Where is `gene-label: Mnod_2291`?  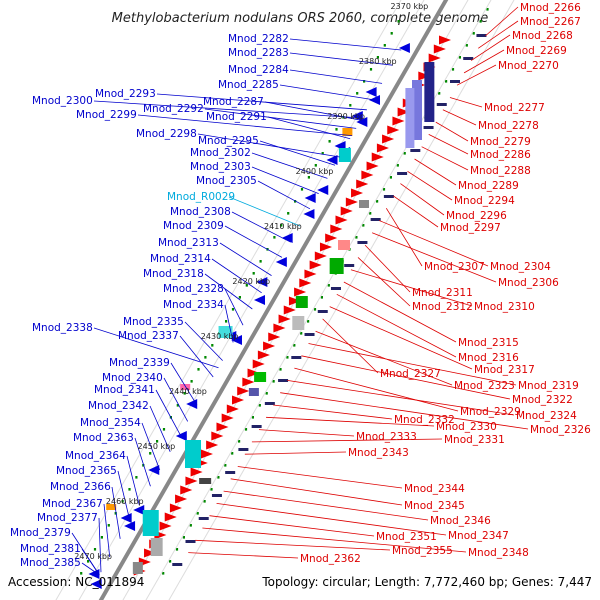 gene-label: Mnod_2291 is located at coordinates (236, 117).